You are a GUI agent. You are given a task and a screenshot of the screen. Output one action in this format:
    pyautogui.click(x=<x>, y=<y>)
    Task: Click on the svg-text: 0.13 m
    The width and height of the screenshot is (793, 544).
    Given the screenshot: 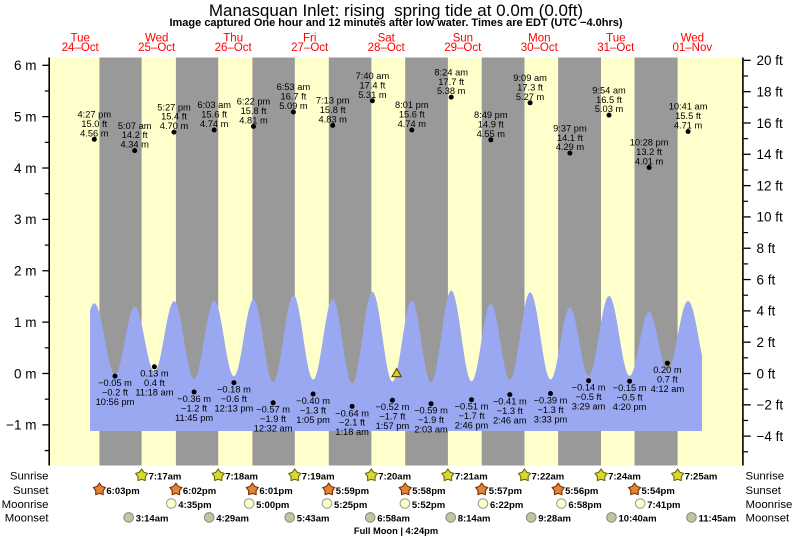 What is the action you would take?
    pyautogui.click(x=154, y=374)
    